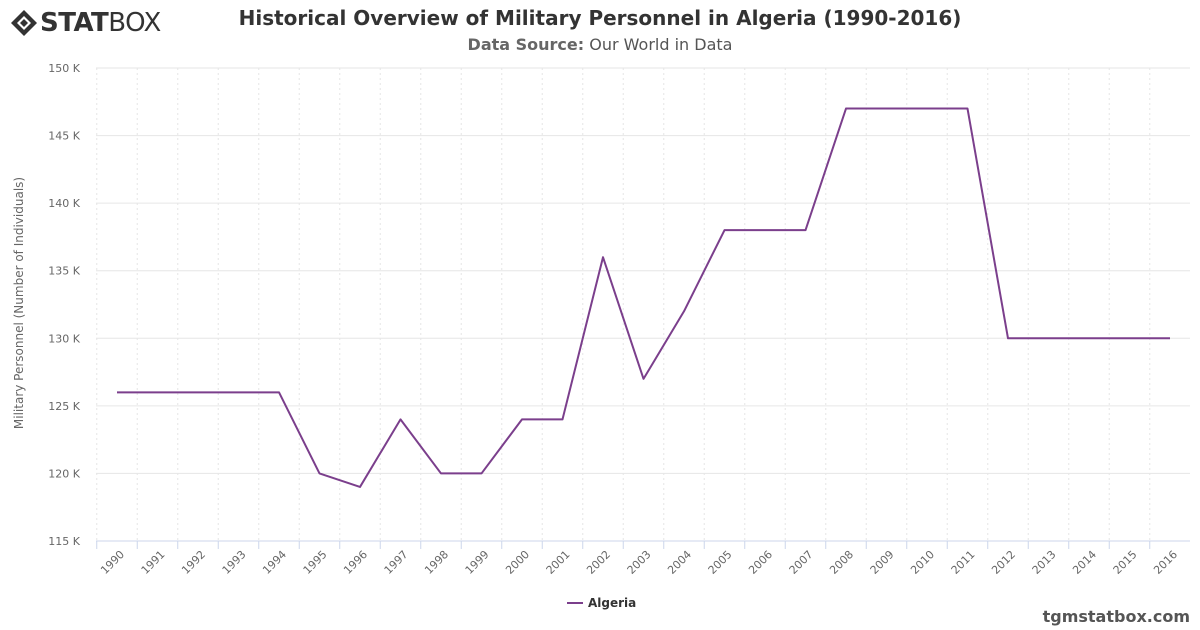 This screenshot has width=1200, height=630. Describe the element at coordinates (1084, 562) in the screenshot. I see `x-tick-label: 2014` at that location.